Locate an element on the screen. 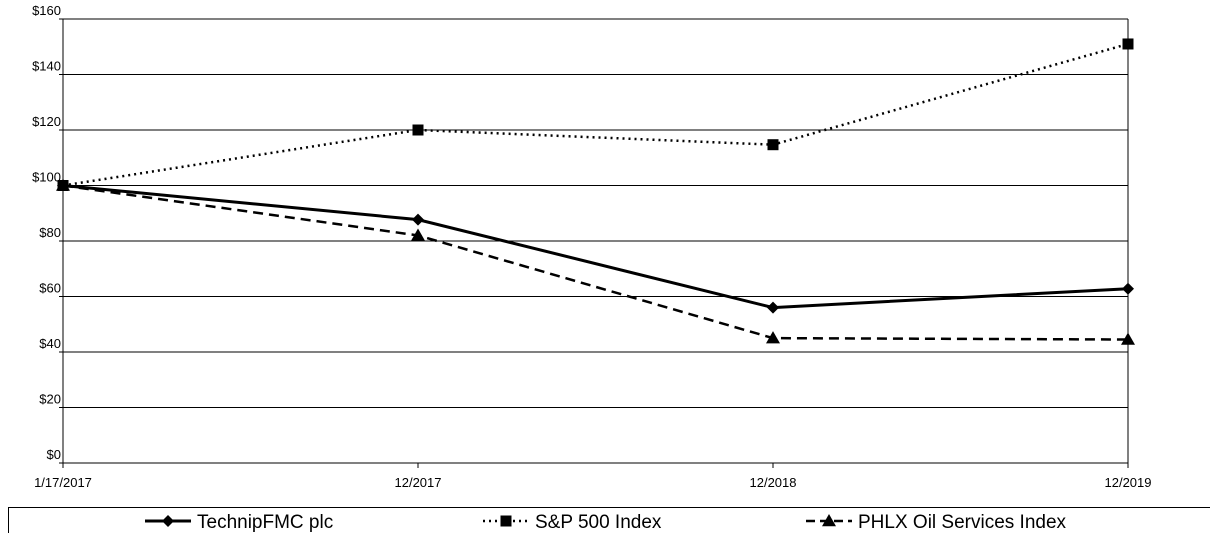 The width and height of the screenshot is (1210, 533). x-tick-label: 12/2019 is located at coordinates (1128, 482).